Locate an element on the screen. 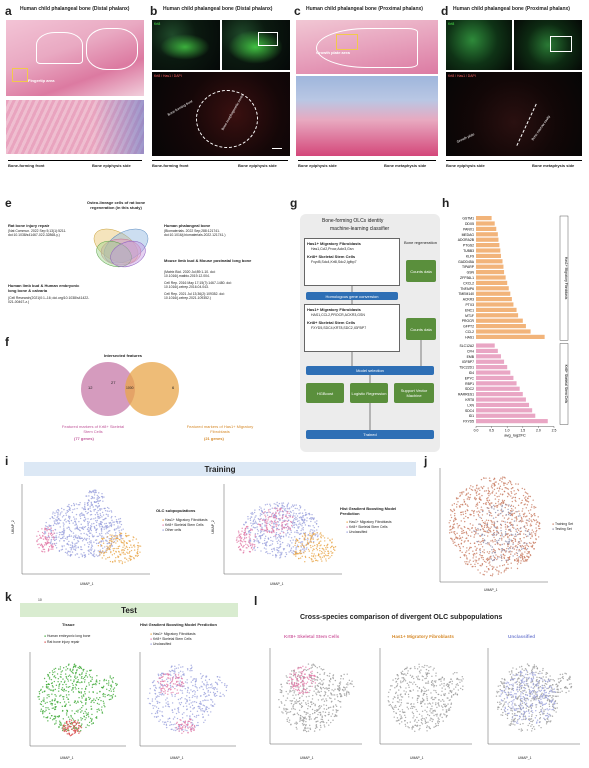 Image resolution: width=589 pixels, height=768 pixels. umap-i-right-xlabel: UMAP_1 is located at coordinates (277, 584).